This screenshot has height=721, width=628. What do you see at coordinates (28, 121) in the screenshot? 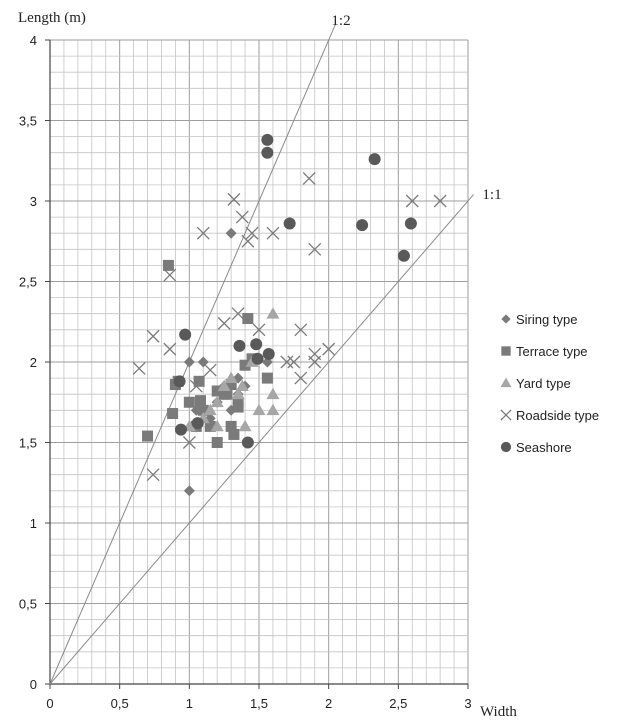
I see `y-tick-label: 3,5` at bounding box center [28, 121].